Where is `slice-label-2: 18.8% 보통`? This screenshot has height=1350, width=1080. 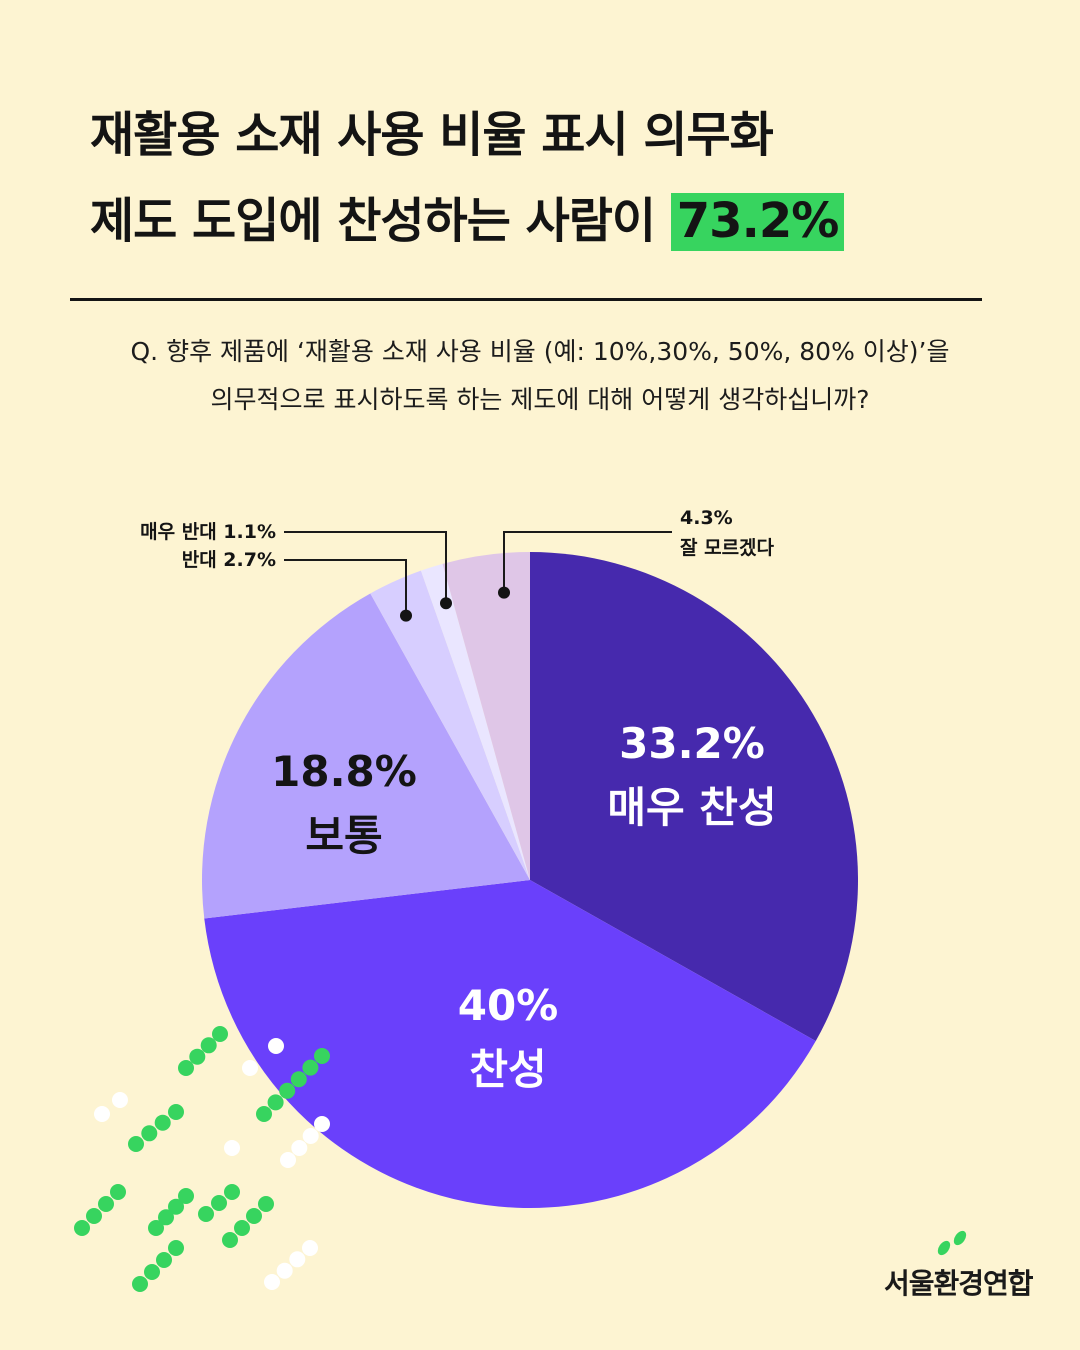
slice-label-2: 18.8% 보통 is located at coordinates (344, 803).